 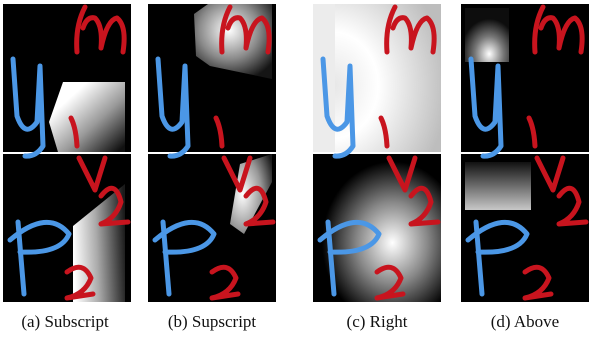 I want to click on caption-a: (a) Subscript, so click(x=65, y=321).